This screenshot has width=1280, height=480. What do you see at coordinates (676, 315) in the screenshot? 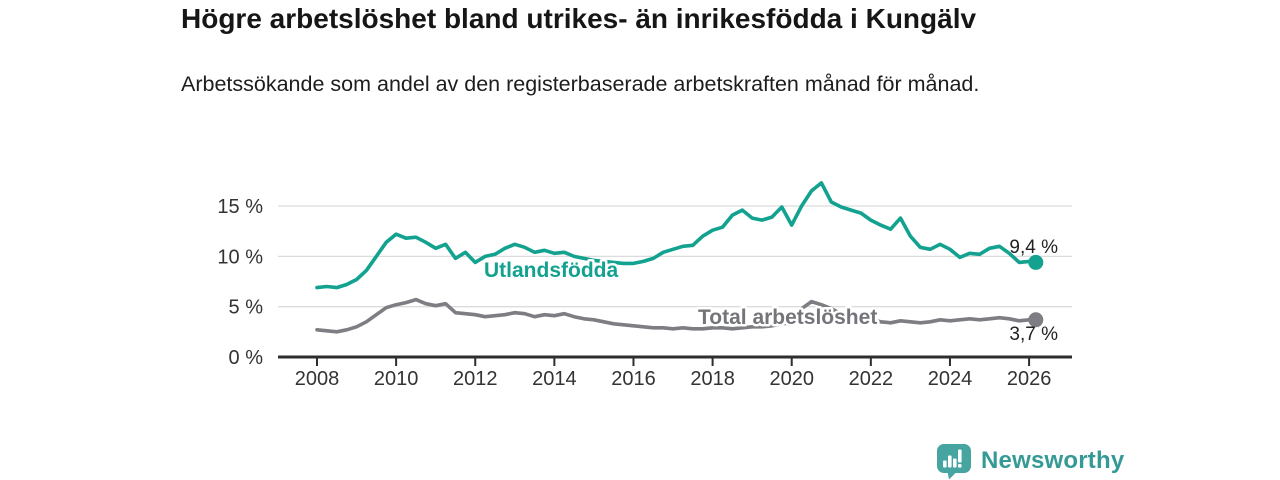
I see `line-total-arbetsl-shet` at bounding box center [676, 315].